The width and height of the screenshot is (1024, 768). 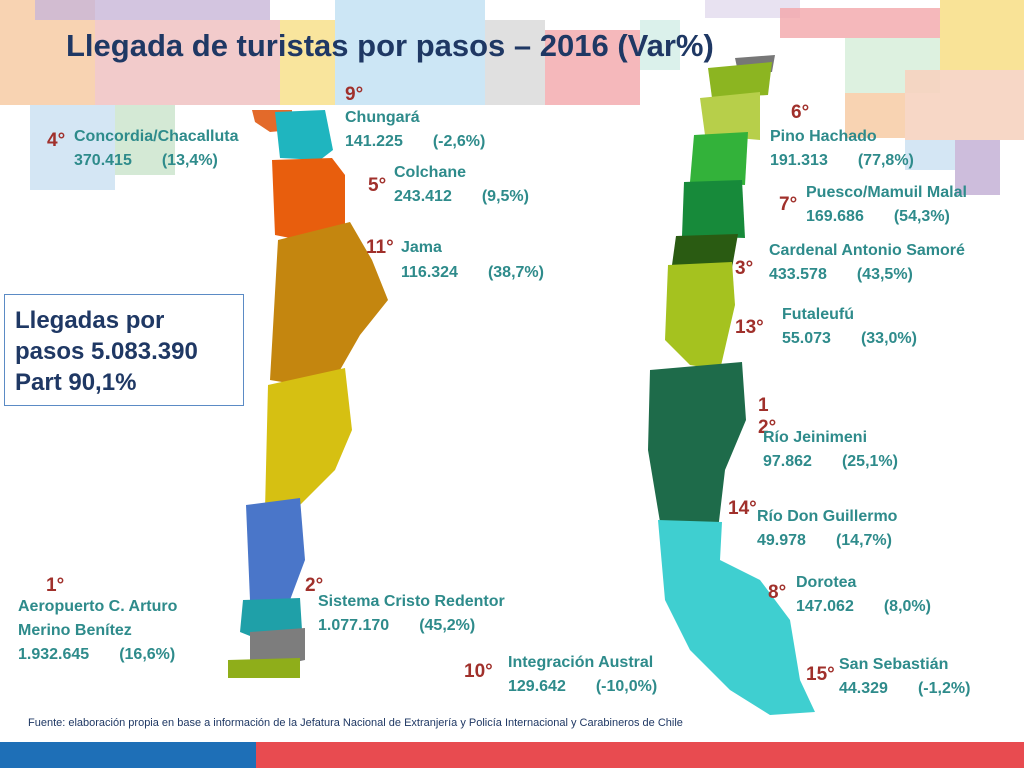 I want to click on pass-value: 129.642, so click(x=537, y=686).